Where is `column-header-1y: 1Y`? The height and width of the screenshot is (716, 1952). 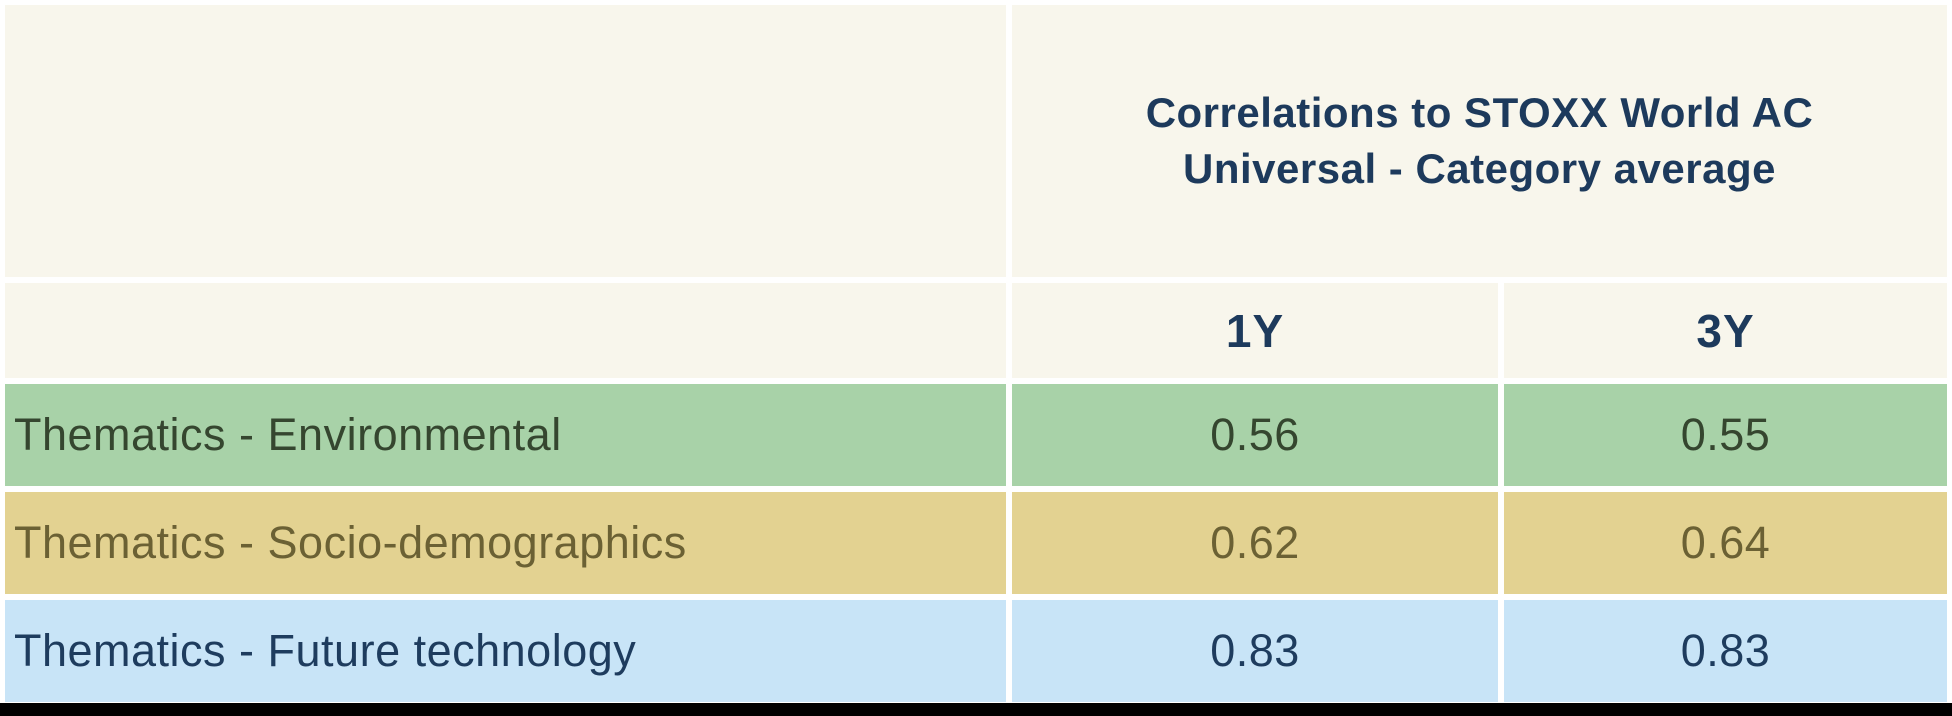 column-header-1y: 1Y is located at coordinates (1255, 330).